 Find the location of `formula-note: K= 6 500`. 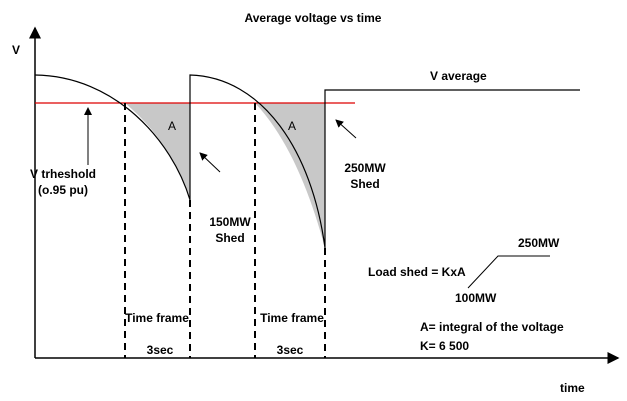

formula-note: K= 6 500 is located at coordinates (444, 346).